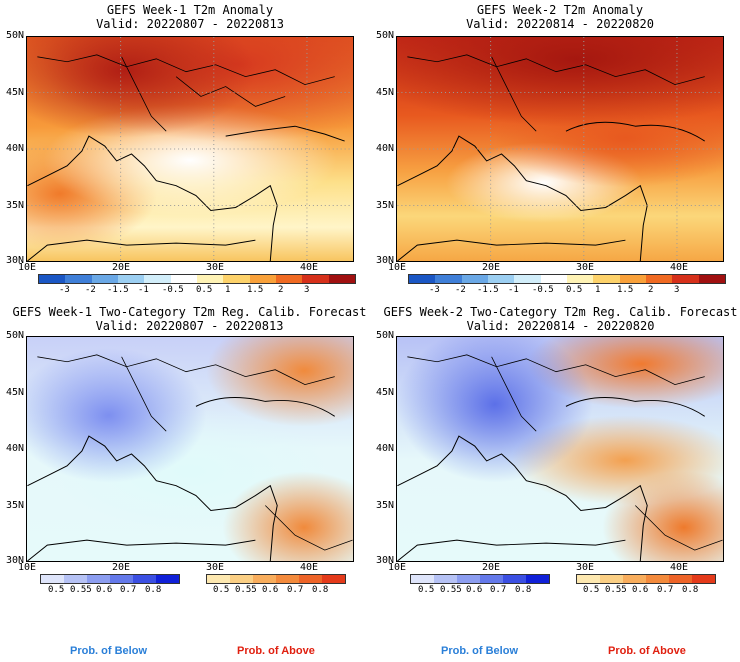 Image resolution: width=740 pixels, height=662 pixels. Describe the element at coordinates (598, 290) in the screenshot. I see `p2-cb-label-1: 1` at that location.